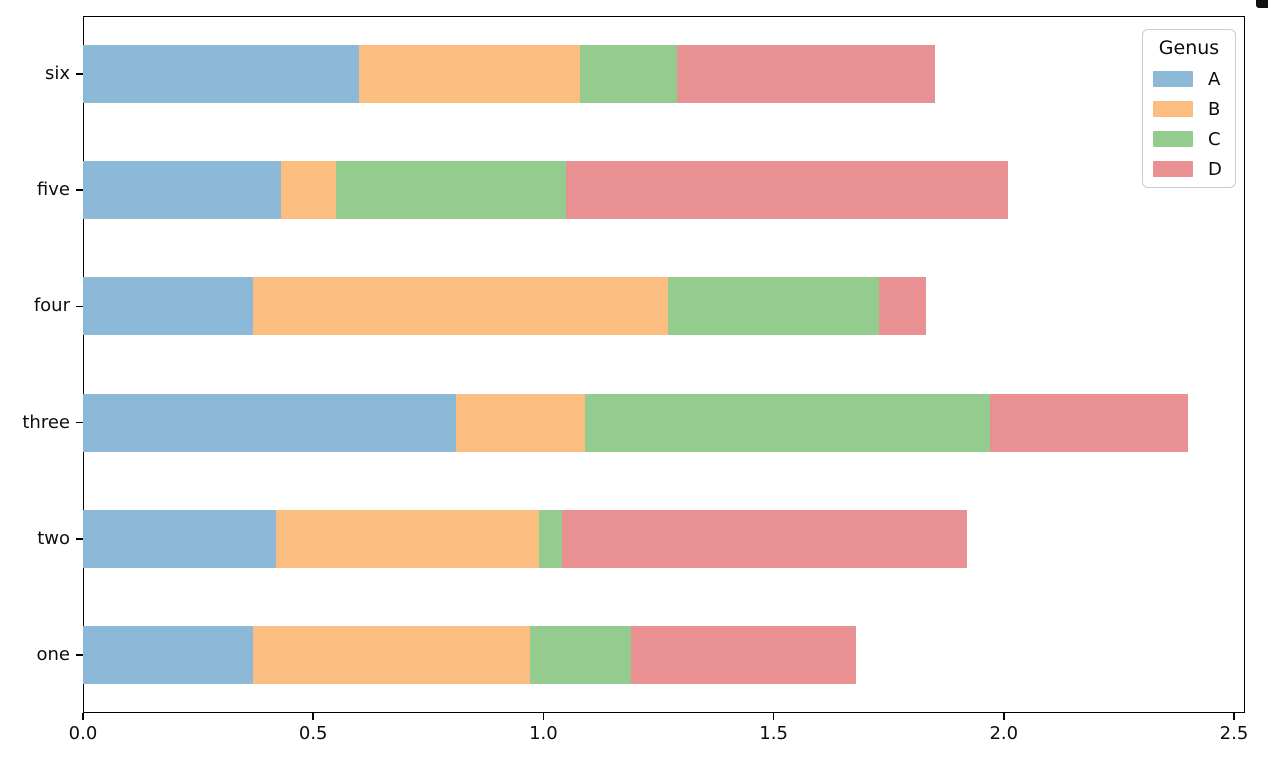  Describe the element at coordinates (805, 74) in the screenshot. I see `bar-segment-six-D` at that location.